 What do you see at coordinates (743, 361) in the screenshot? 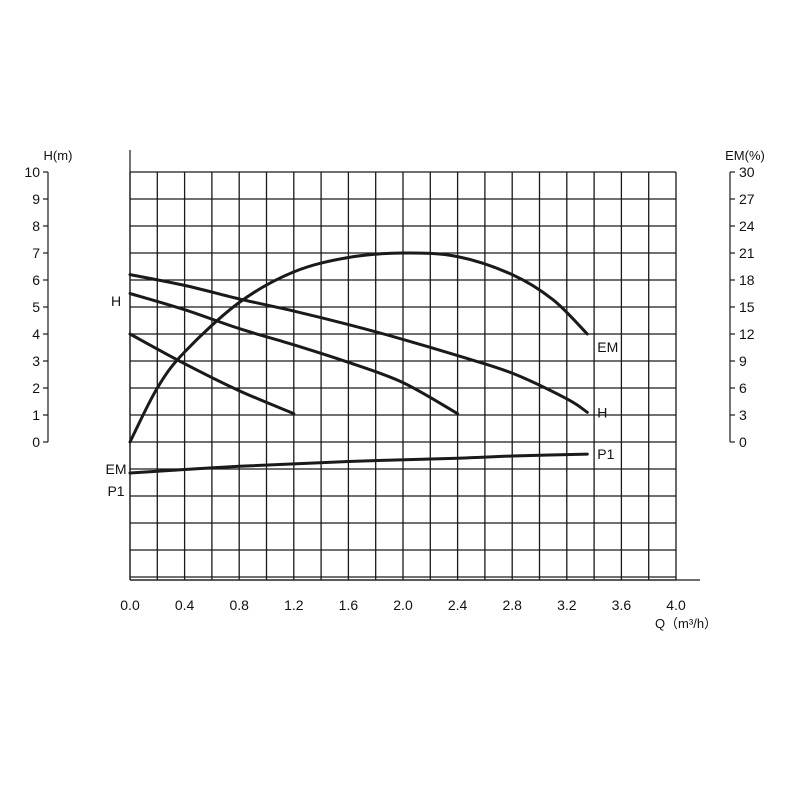
I see `y-right-tick-label: 9` at bounding box center [743, 361].